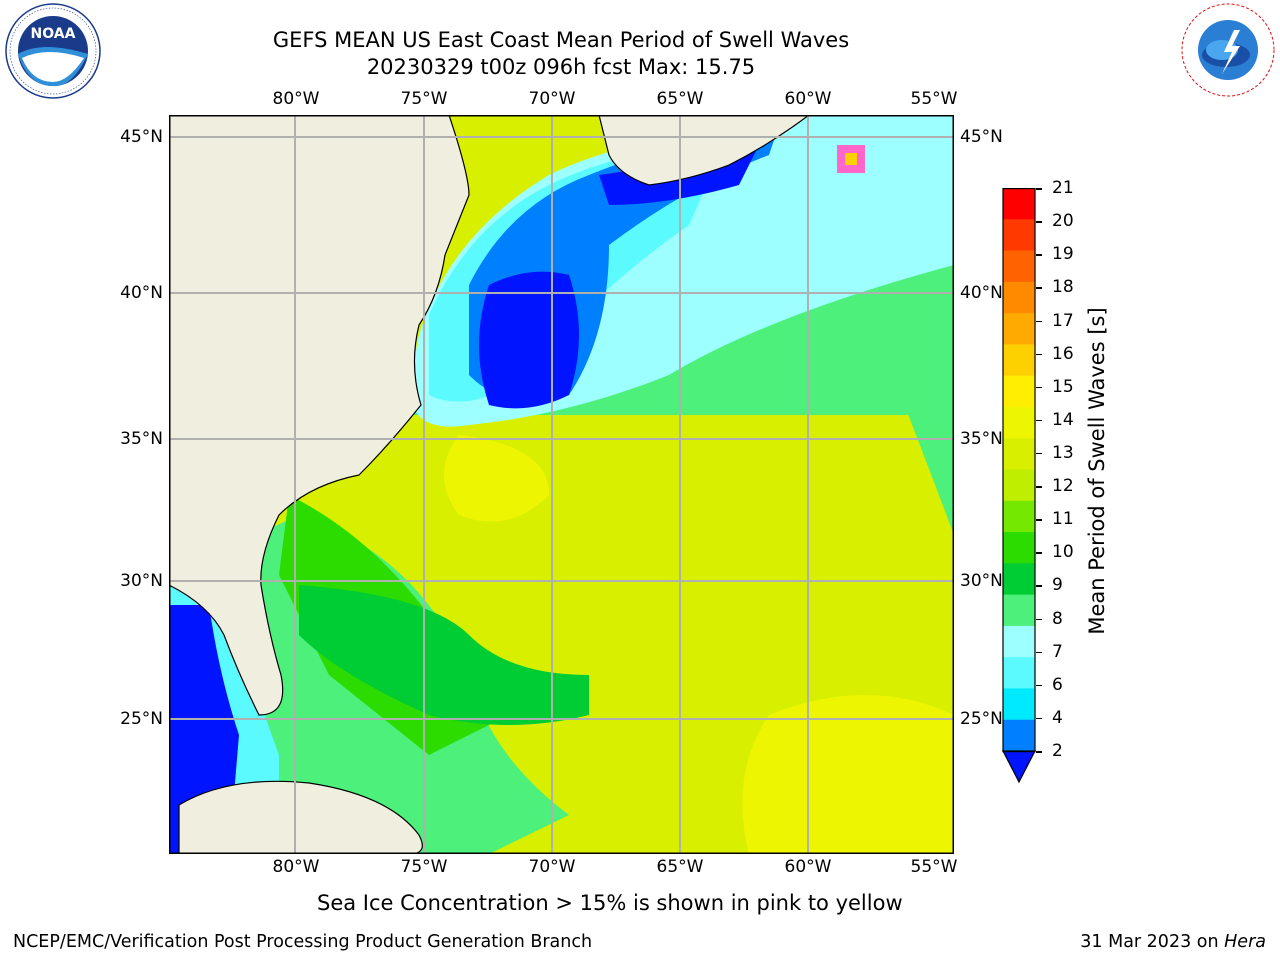 The width and height of the screenshot is (1280, 960). Describe the element at coordinates (1063, 452) in the screenshot. I see `colorbar-tick-label: 13` at that location.